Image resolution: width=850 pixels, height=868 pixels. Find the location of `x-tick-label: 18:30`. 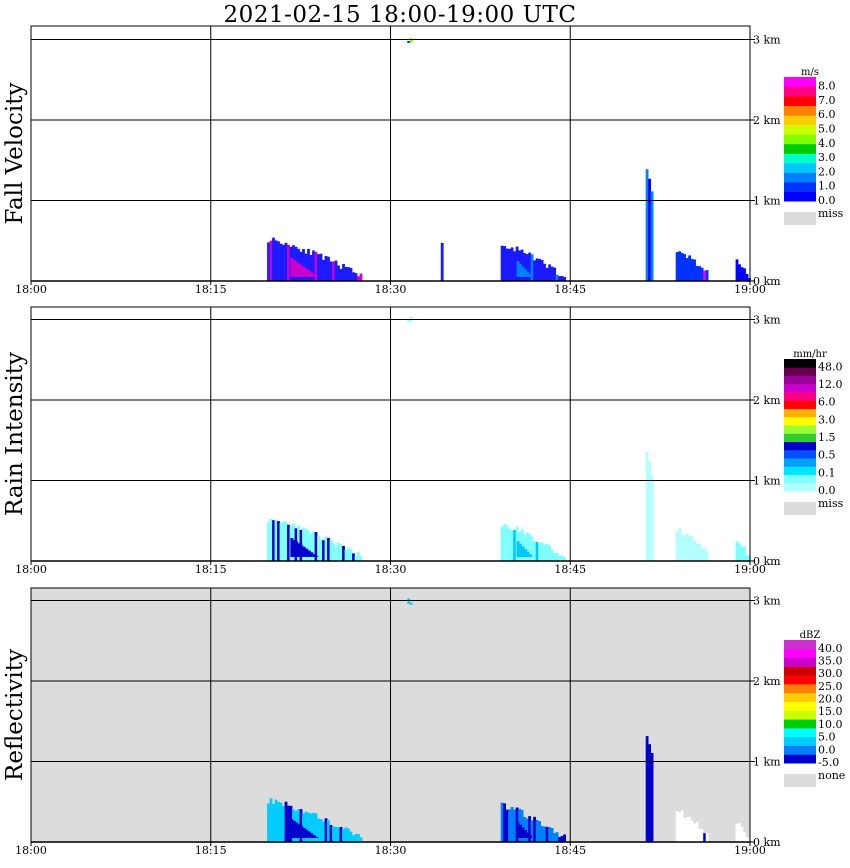

x-tick-label: 18:30 is located at coordinates (391, 569).